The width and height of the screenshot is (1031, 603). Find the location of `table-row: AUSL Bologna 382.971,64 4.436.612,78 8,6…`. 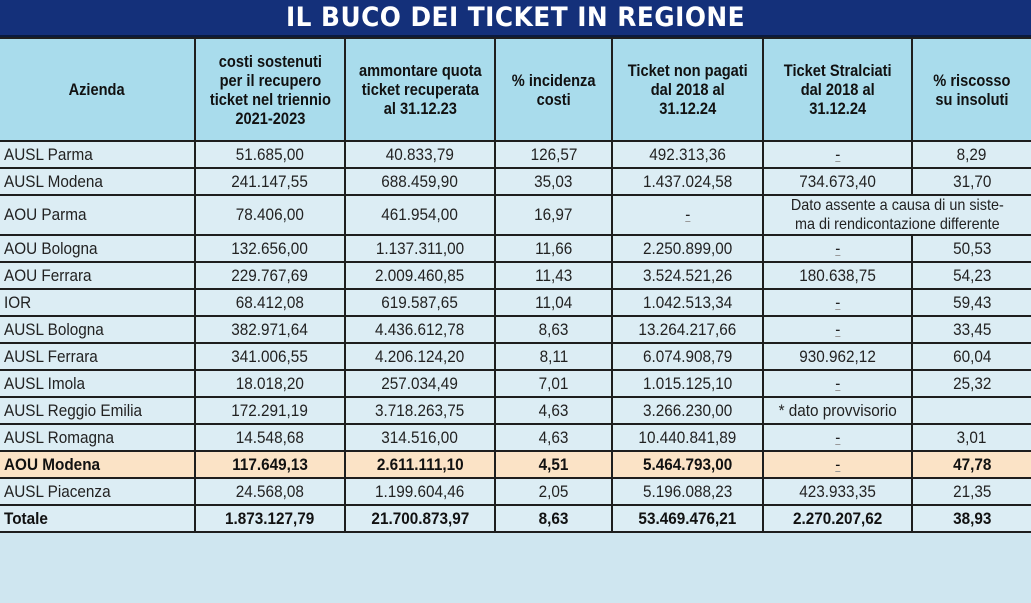

table-row: AUSL Bologna 382.971,64 4.436.612,78 8,6… is located at coordinates (515, 329).